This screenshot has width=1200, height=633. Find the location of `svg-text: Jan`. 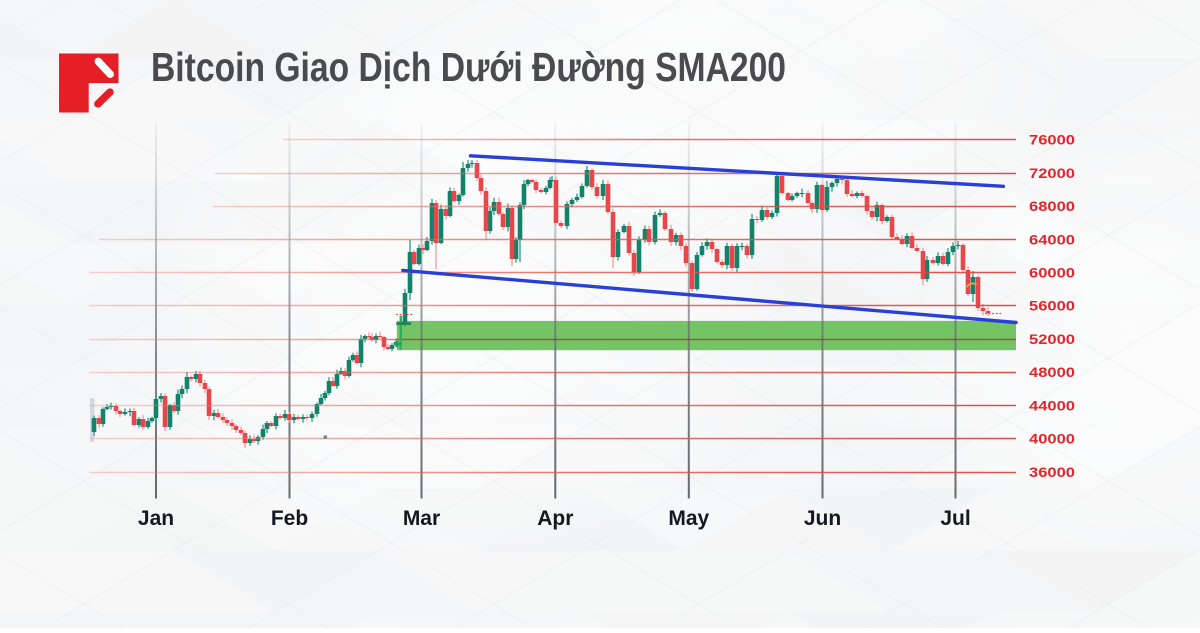

svg-text: Jan is located at coordinates (156, 518).